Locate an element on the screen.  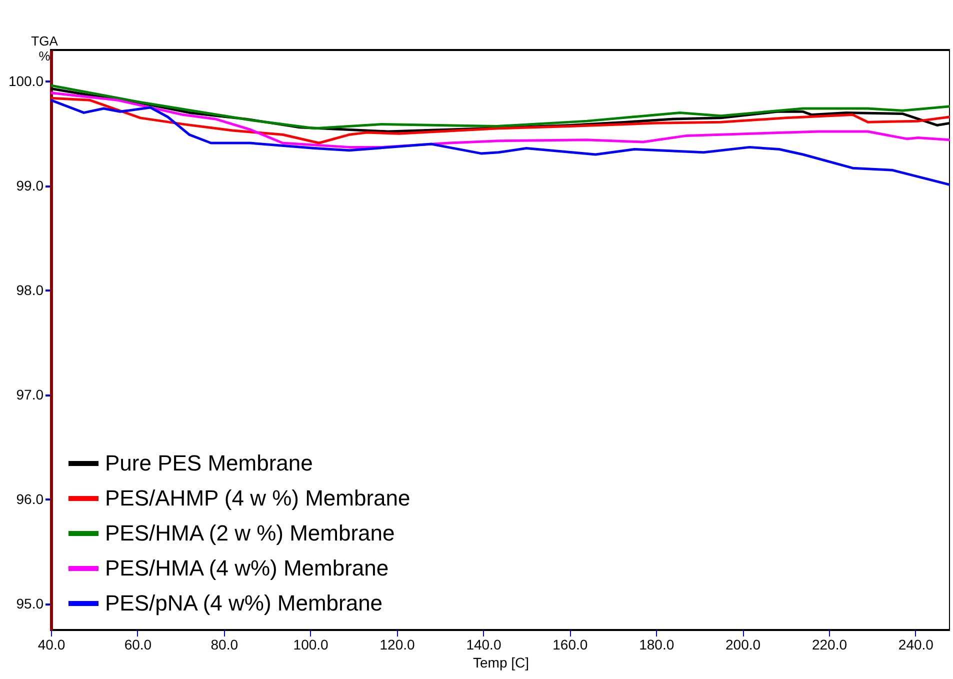
x-axis-title: Temp [C] is located at coordinates (501, 662).